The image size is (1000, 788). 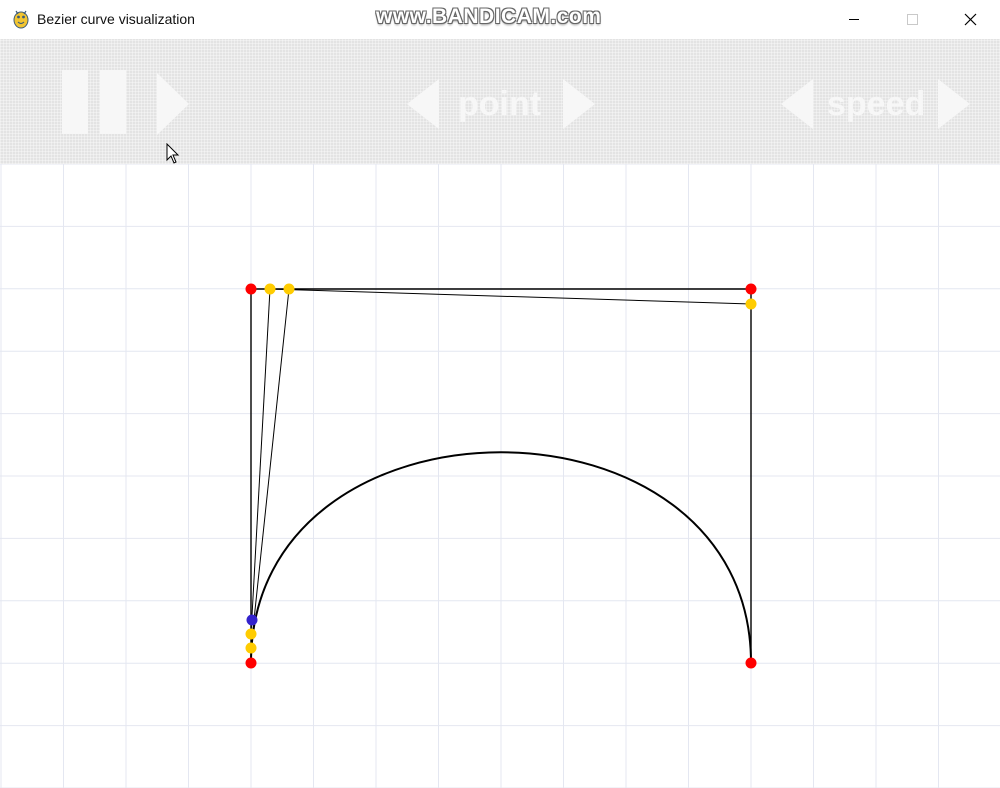 What do you see at coordinates (174, 104) in the screenshot?
I see `play-icon` at bounding box center [174, 104].